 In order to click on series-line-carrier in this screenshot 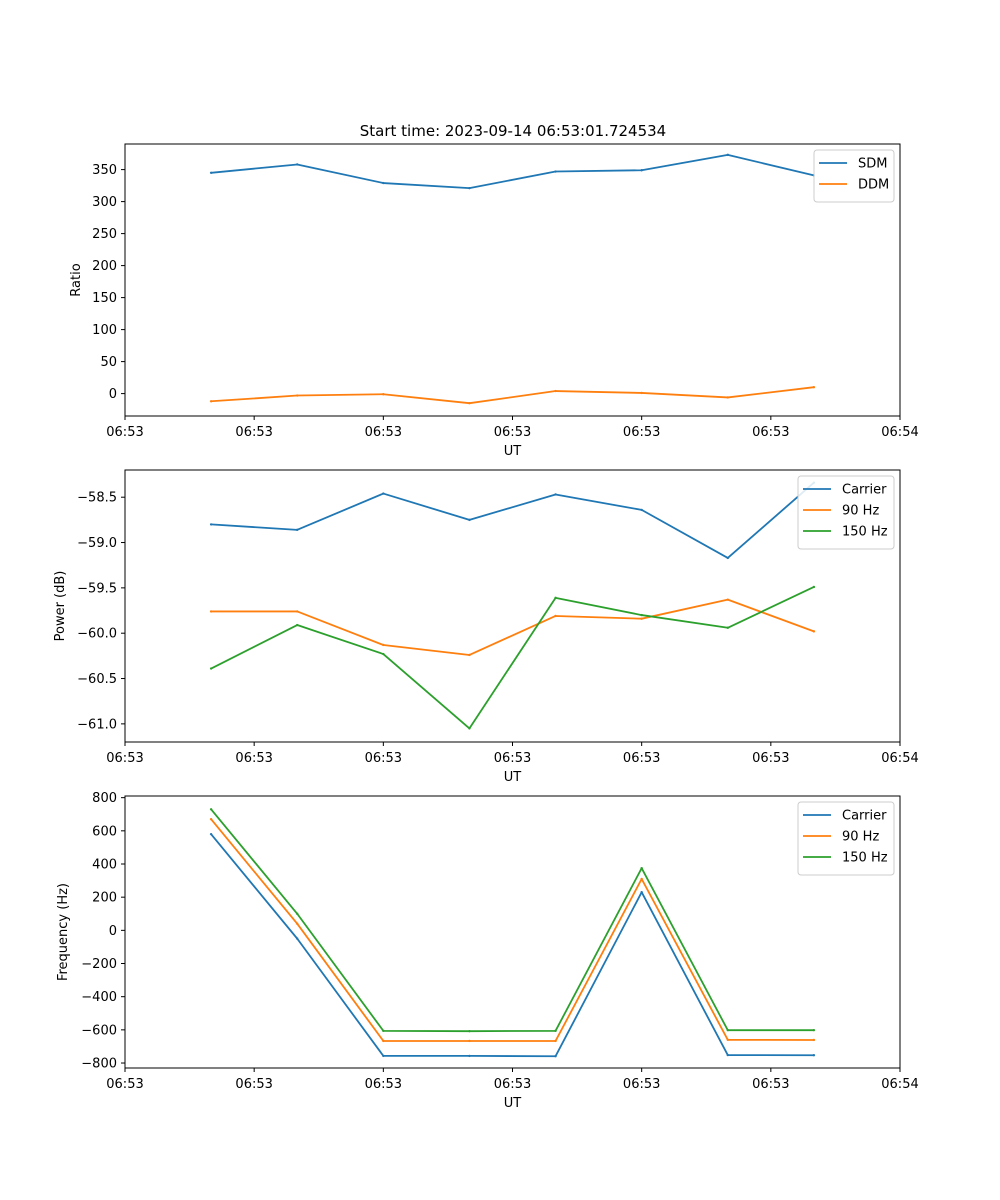, I will do `click(512, 945)`.